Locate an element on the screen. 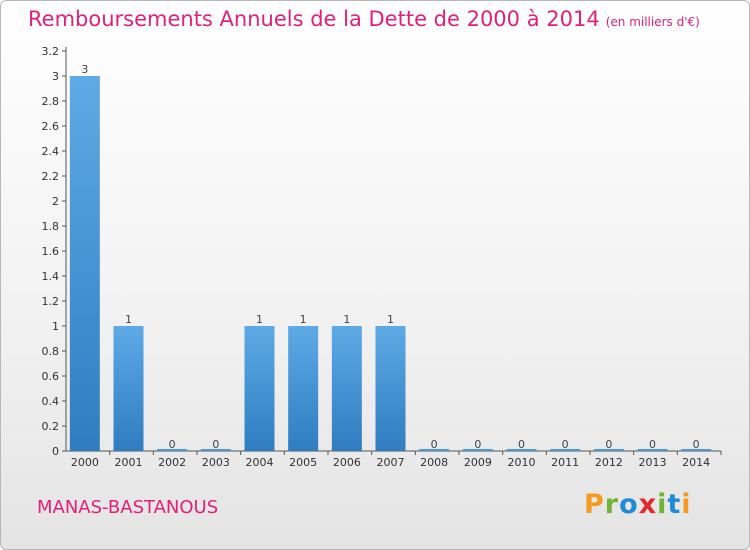 This screenshot has height=550, width=750. x-tick-label-2010: 2010 is located at coordinates (522, 462).